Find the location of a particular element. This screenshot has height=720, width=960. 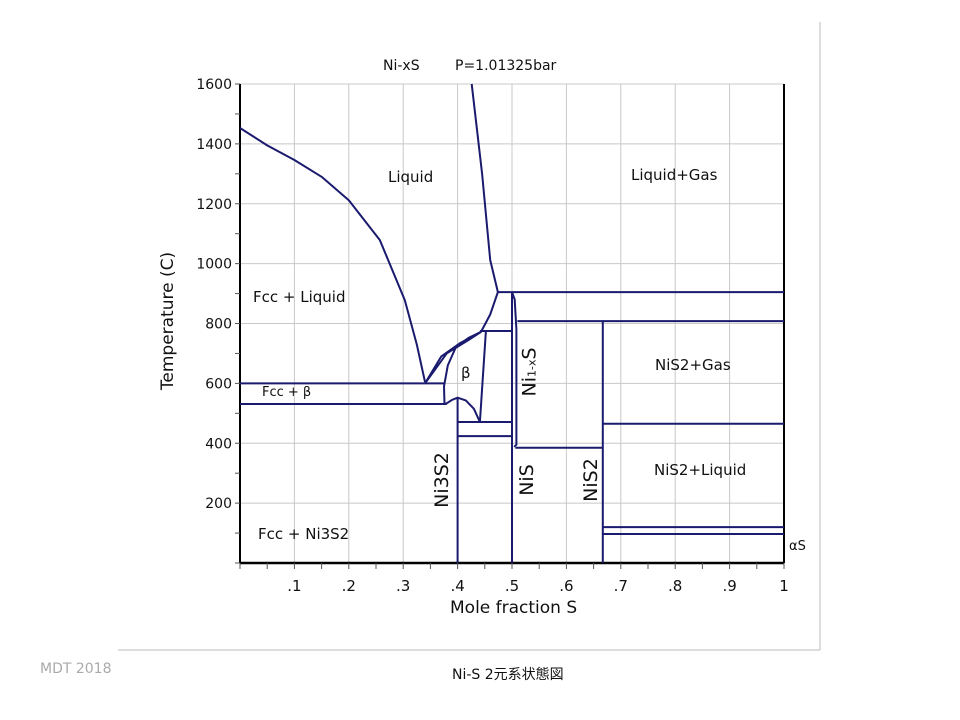

region-liquid: Liquid is located at coordinates (411, 177).